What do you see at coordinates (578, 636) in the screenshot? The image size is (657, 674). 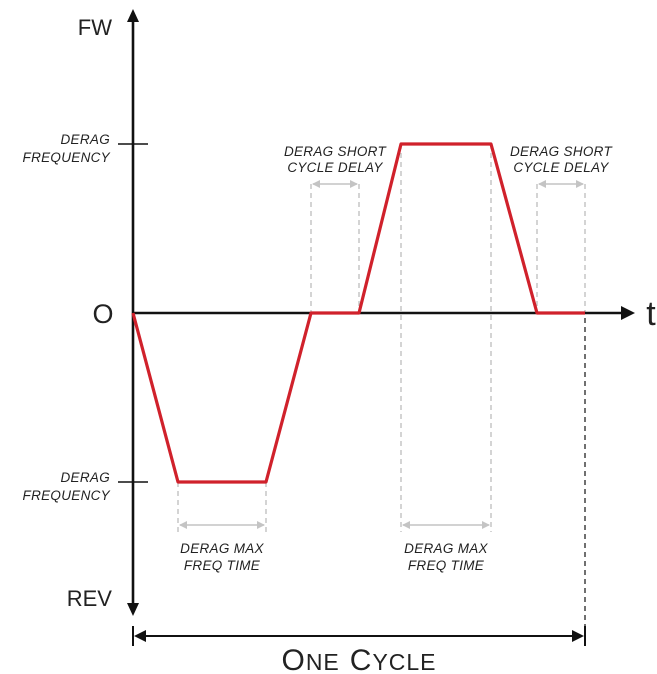 I see `one-cycle-right-arrow-icon` at bounding box center [578, 636].